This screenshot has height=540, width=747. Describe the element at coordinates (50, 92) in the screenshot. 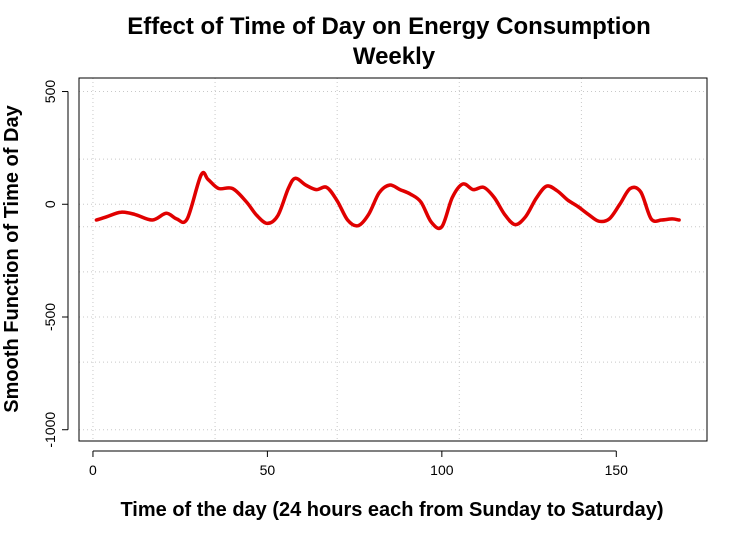

I see `y-tick-label: 500` at that location.